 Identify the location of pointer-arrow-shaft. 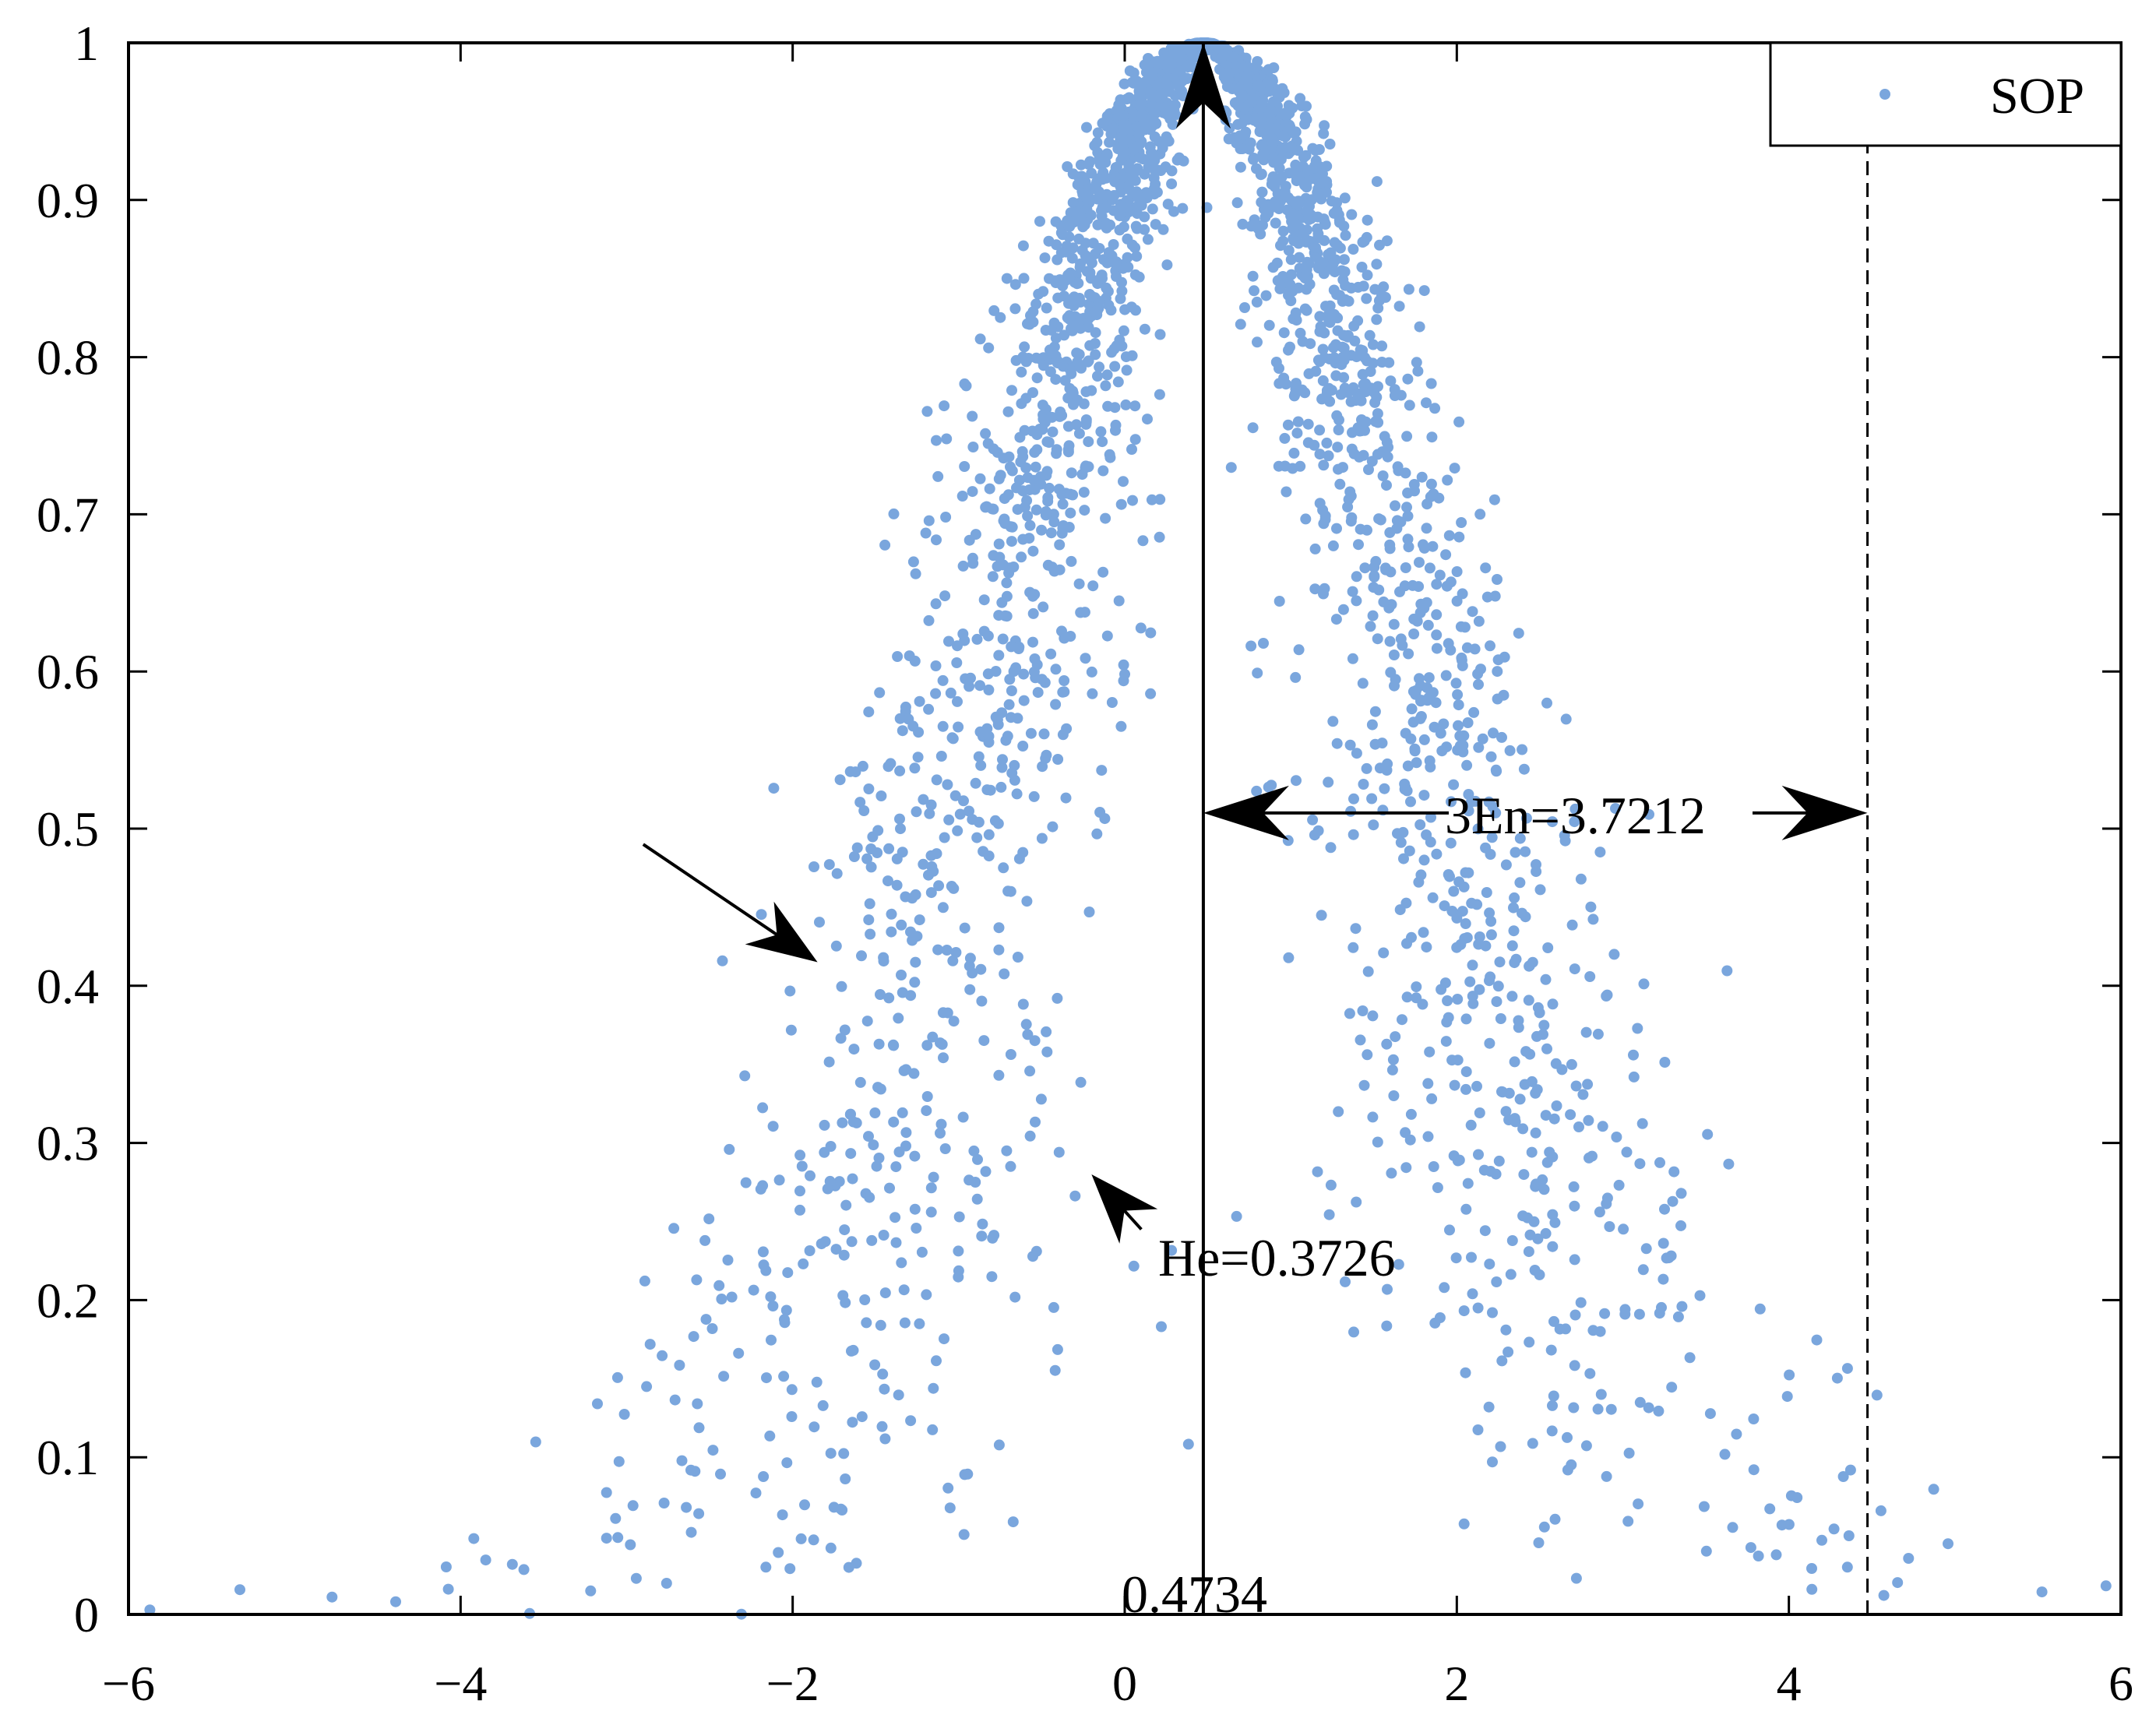
(1132, 1219).